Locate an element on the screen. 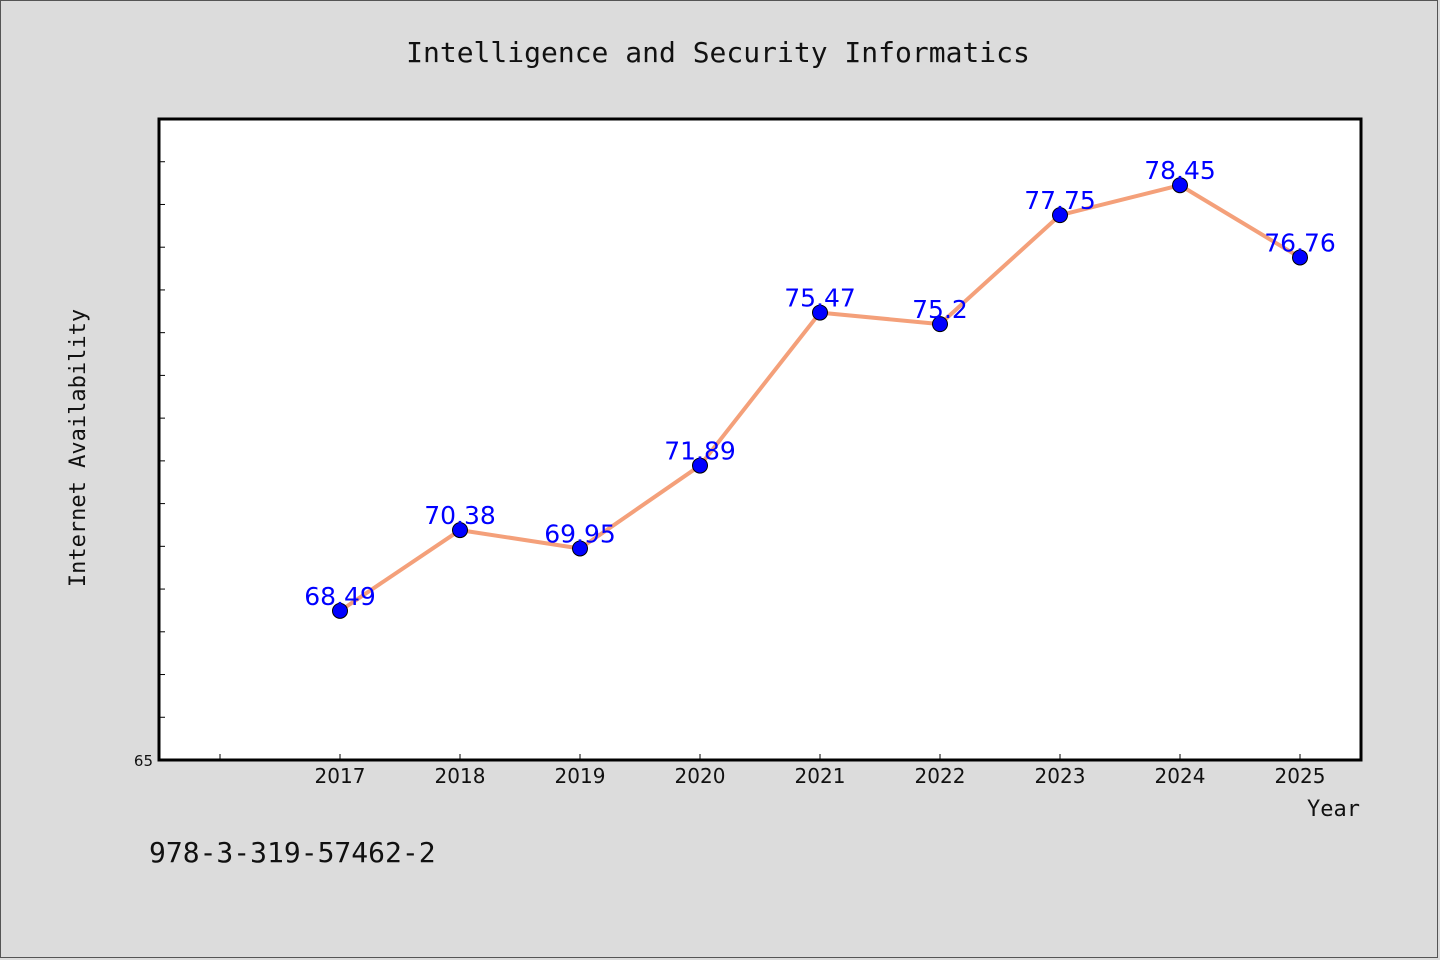  y-axis-ticks is located at coordinates (162, 461).